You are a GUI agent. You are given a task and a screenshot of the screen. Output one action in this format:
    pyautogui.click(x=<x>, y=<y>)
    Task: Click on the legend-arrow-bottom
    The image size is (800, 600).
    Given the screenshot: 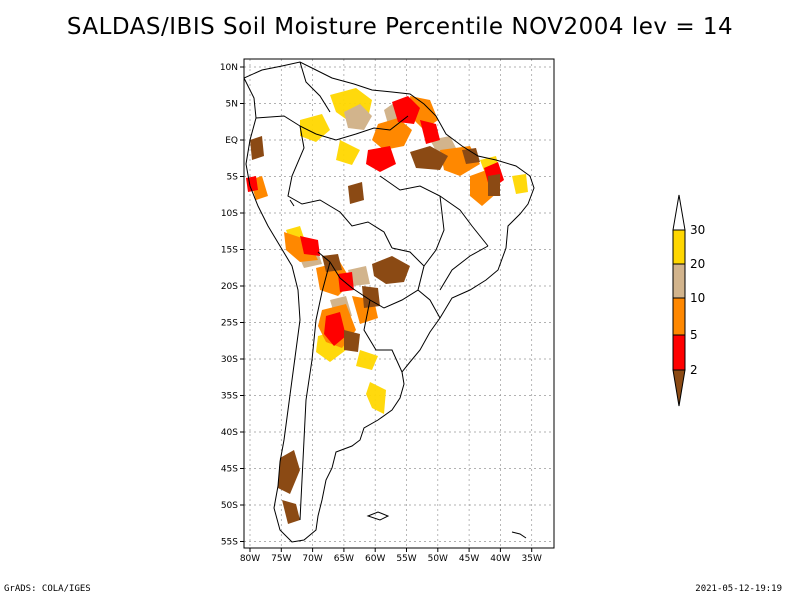 What is the action you would take?
    pyautogui.click(x=679, y=388)
    